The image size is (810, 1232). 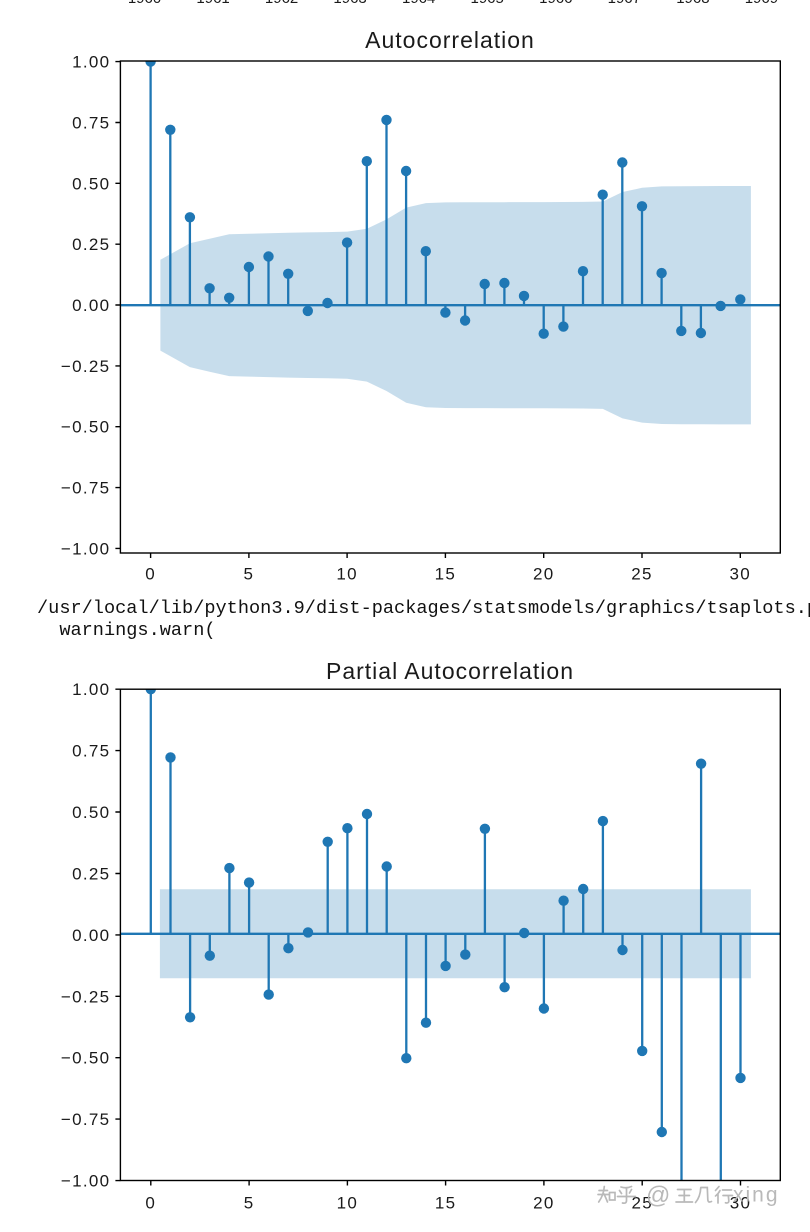 What do you see at coordinates (349, 3) in the screenshot?
I see `svg-text: 1963` at bounding box center [349, 3].